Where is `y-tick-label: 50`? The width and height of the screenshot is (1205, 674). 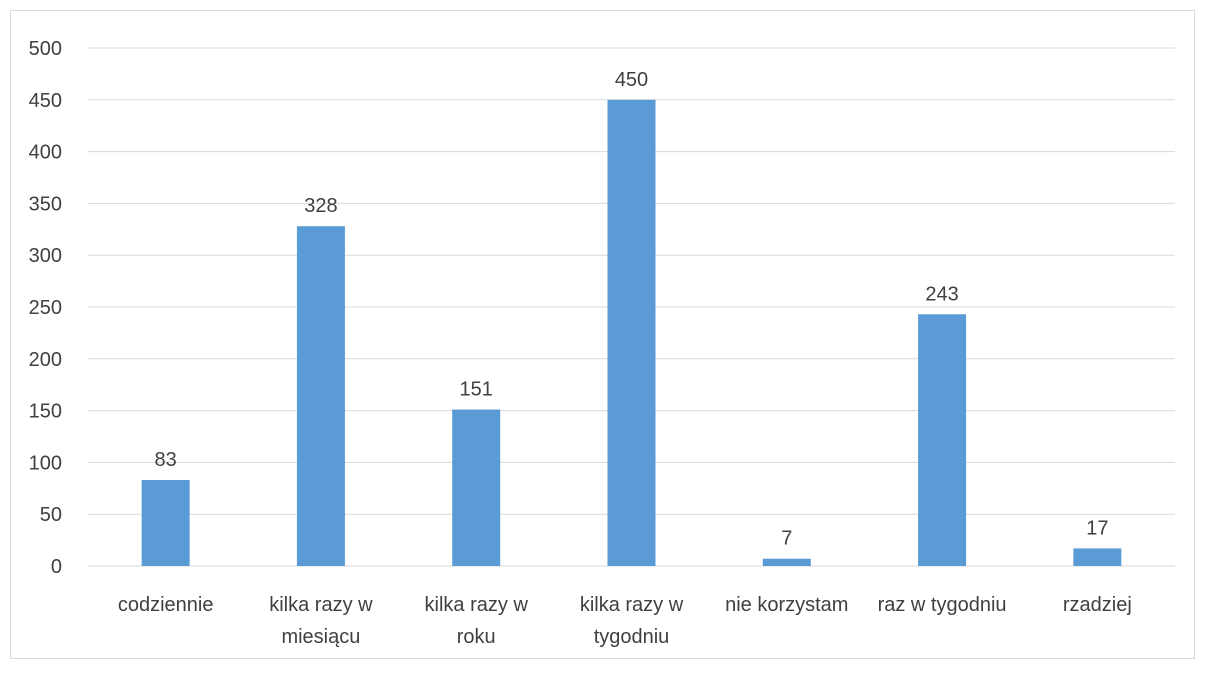
y-tick-label: 50 is located at coordinates (51, 515).